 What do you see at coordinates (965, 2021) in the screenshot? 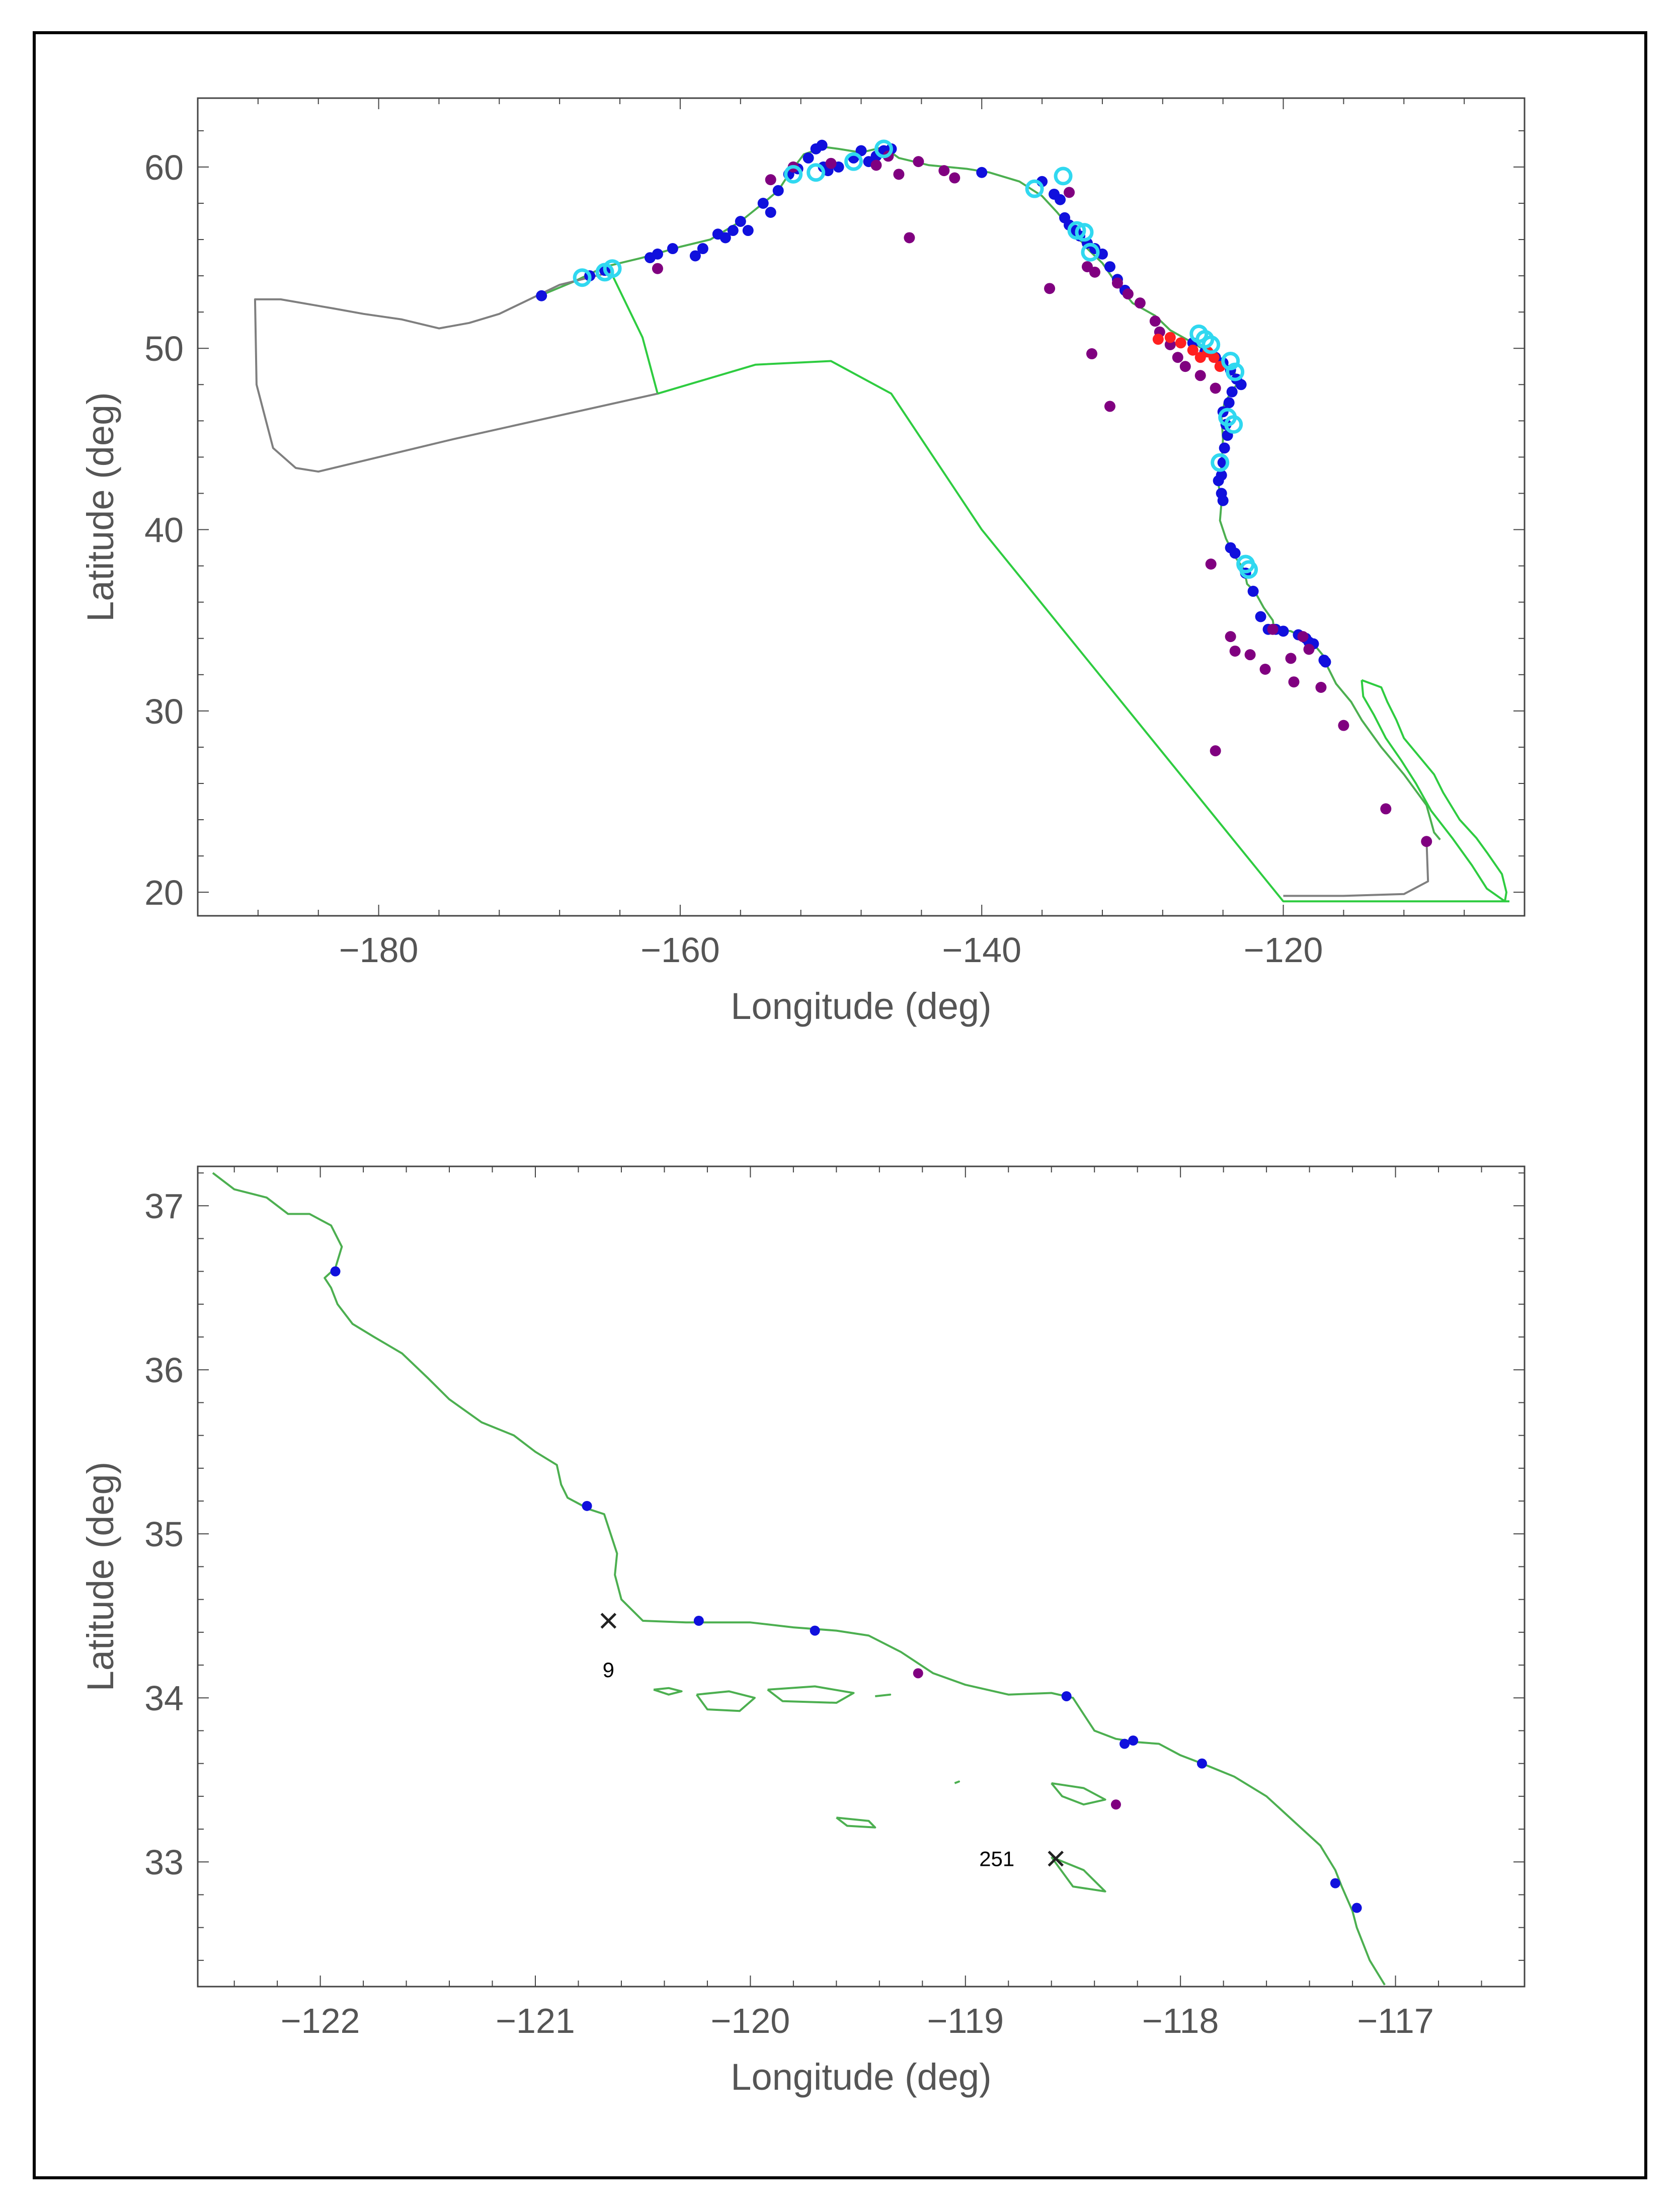
I see `x-tick-label: −119` at bounding box center [965, 2021].